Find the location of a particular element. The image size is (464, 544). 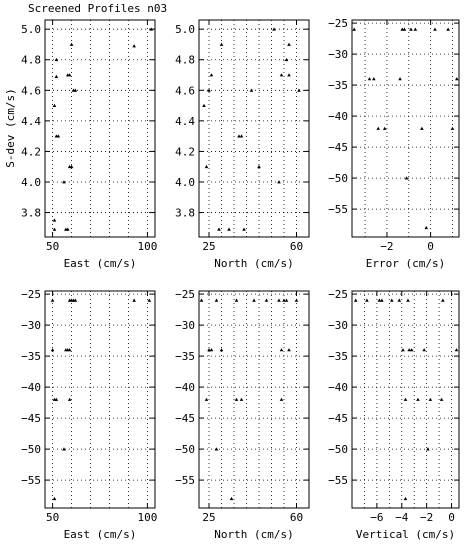

y-tick-label: 4.6 is located at coordinates (185, 90).